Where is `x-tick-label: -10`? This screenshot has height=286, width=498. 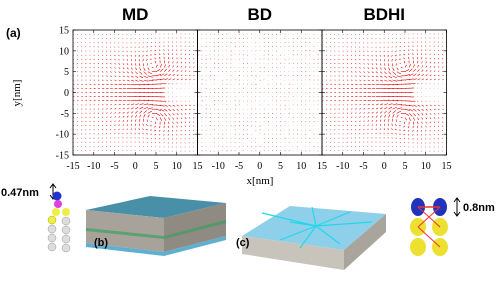
x-tick-label: -10 is located at coordinates (218, 166).